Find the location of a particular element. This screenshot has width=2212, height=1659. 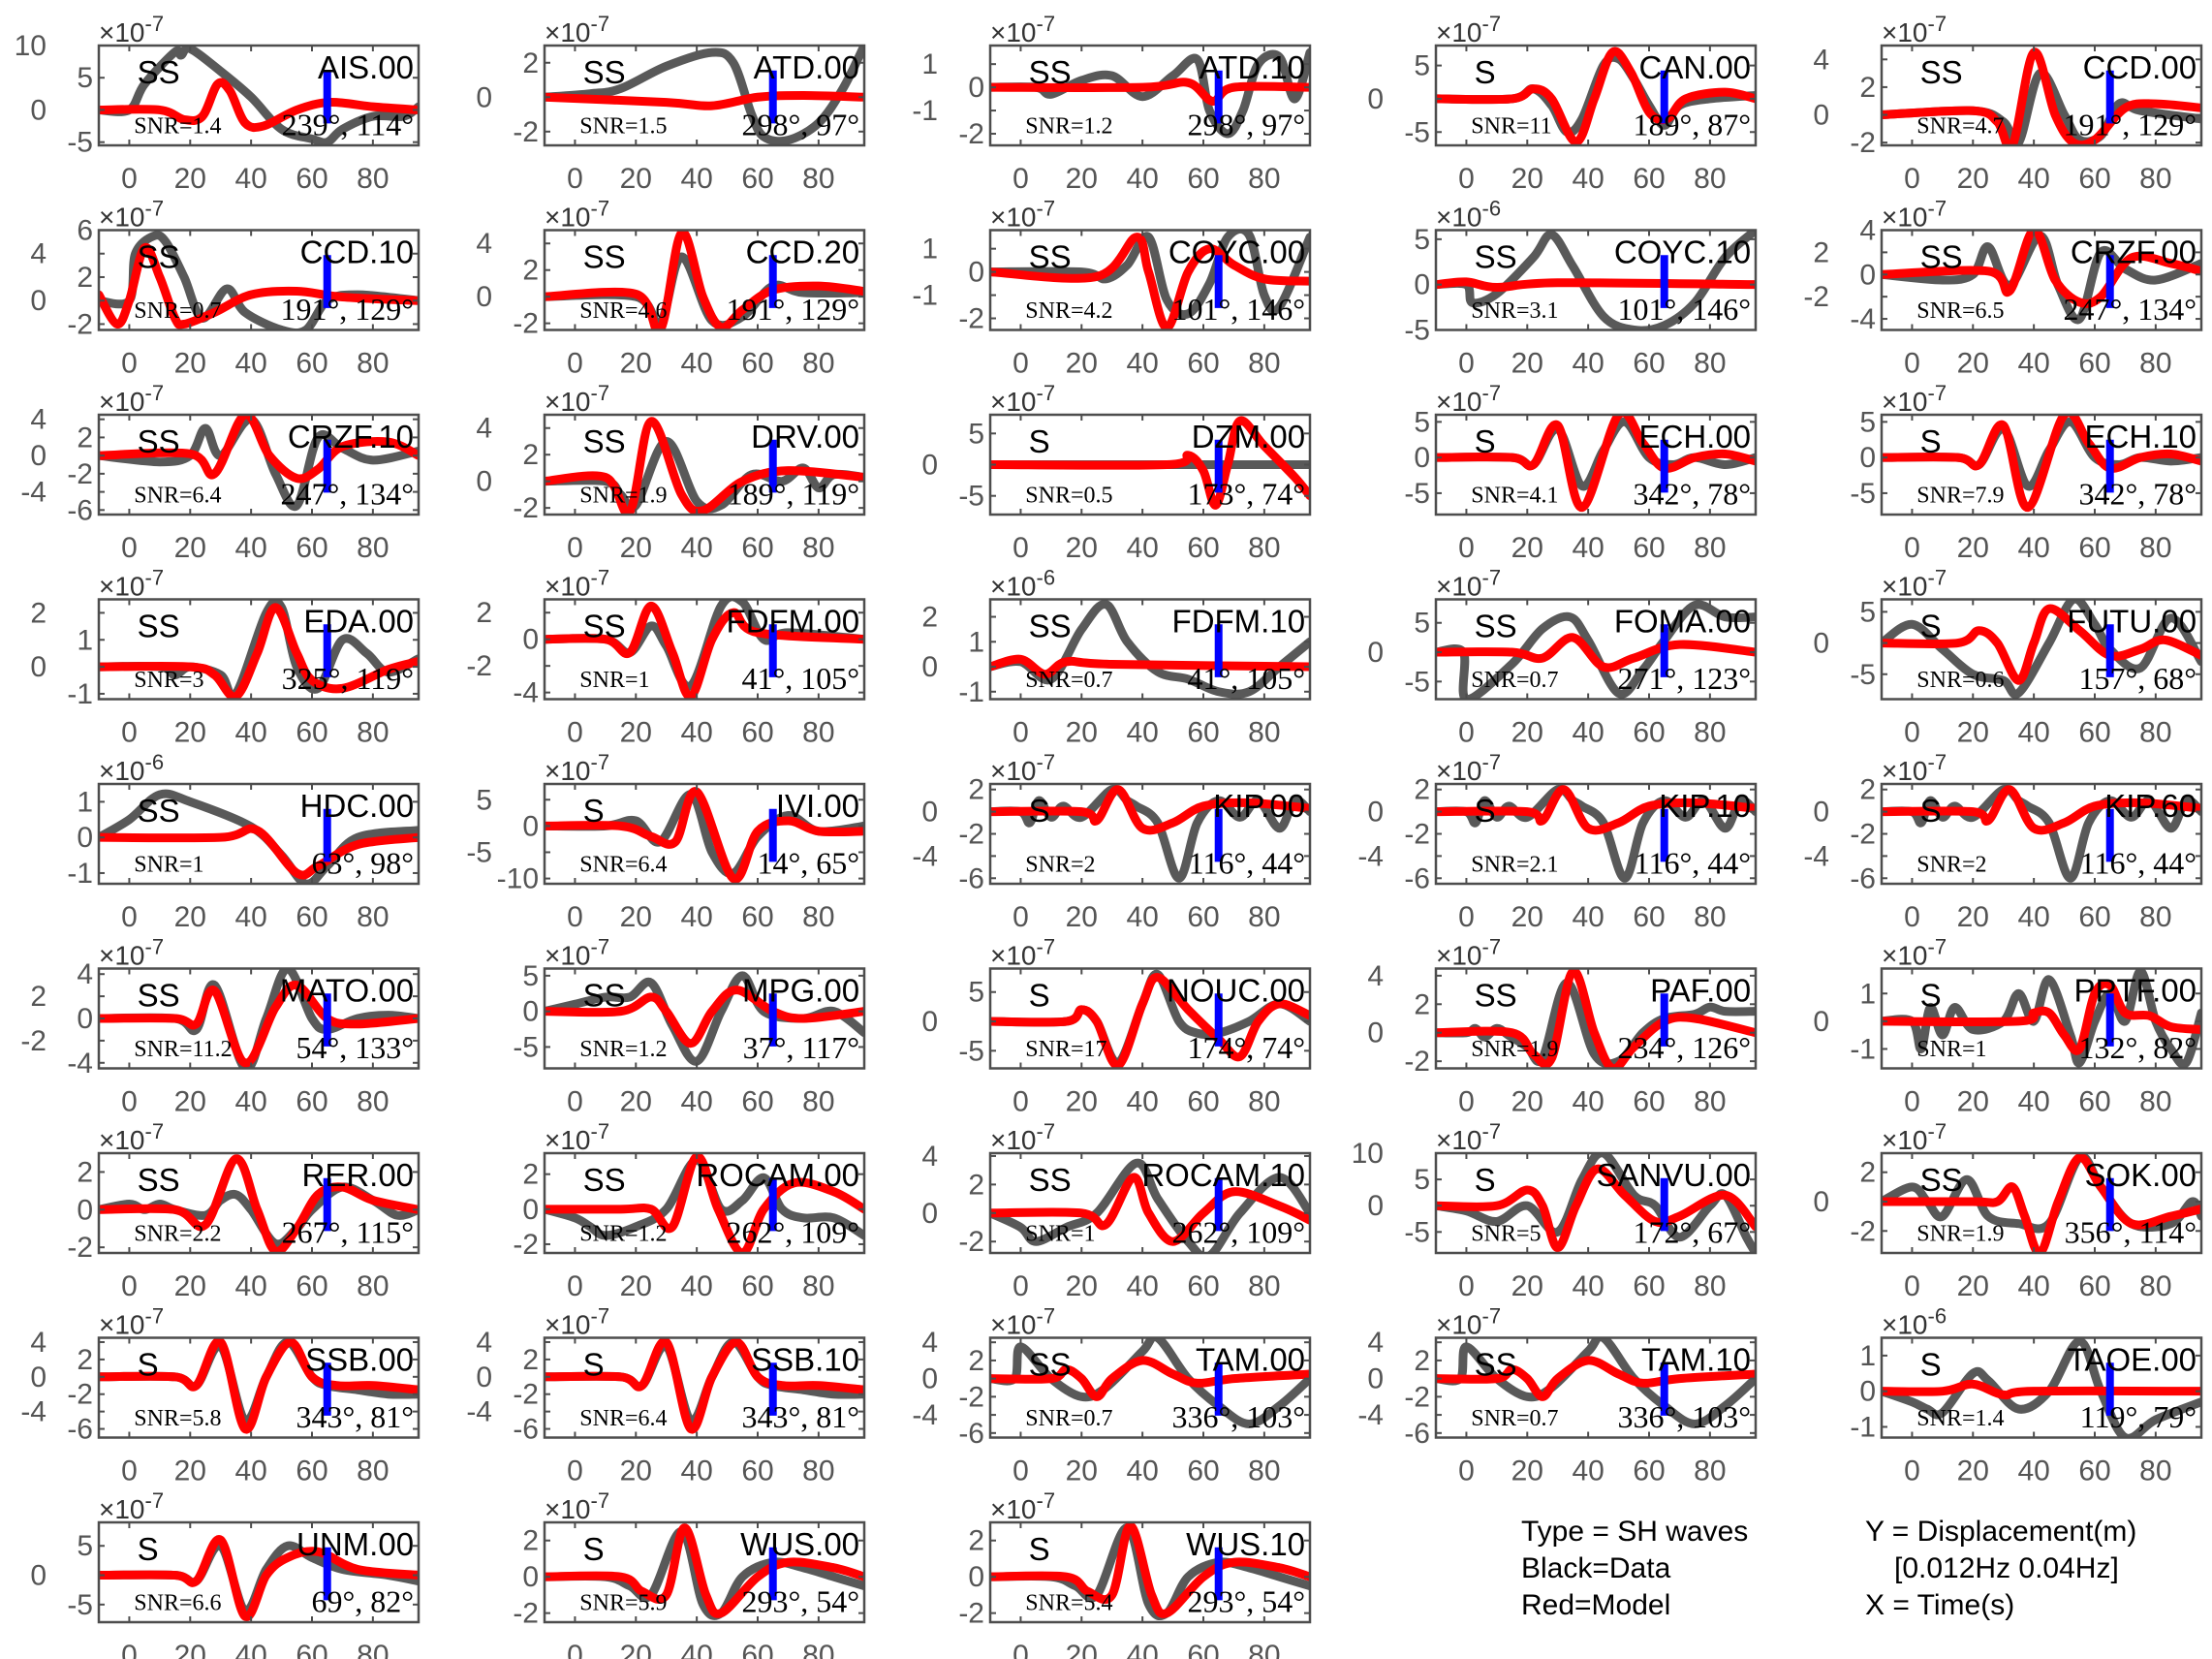

station-label: SOK.00 is located at coordinates (2140, 1175).